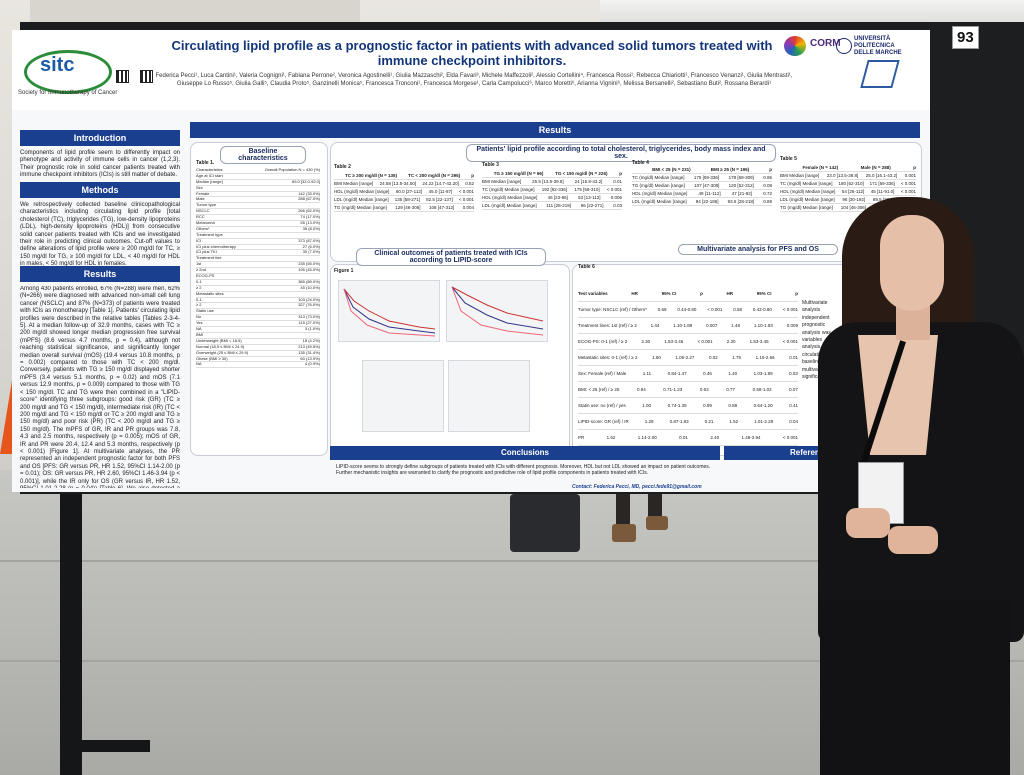 The width and height of the screenshot is (1024, 775). What do you see at coordinates (258, 276) in the screenshot?
I see `table-row: ECOG-PS` at bounding box center [258, 276].